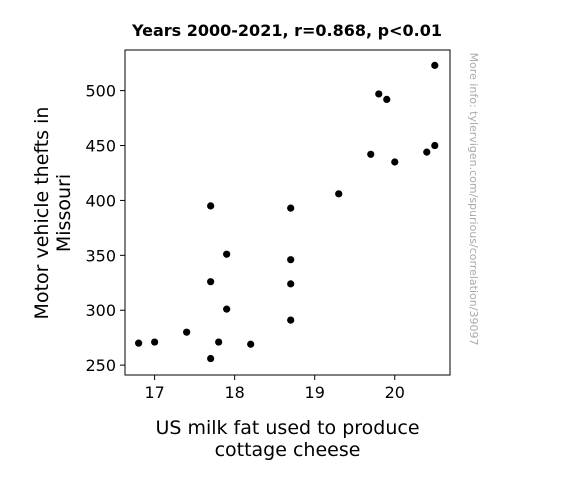 The image size is (575, 500). What do you see at coordinates (100, 200) in the screenshot?
I see `y-tick-label: 400` at bounding box center [100, 200].